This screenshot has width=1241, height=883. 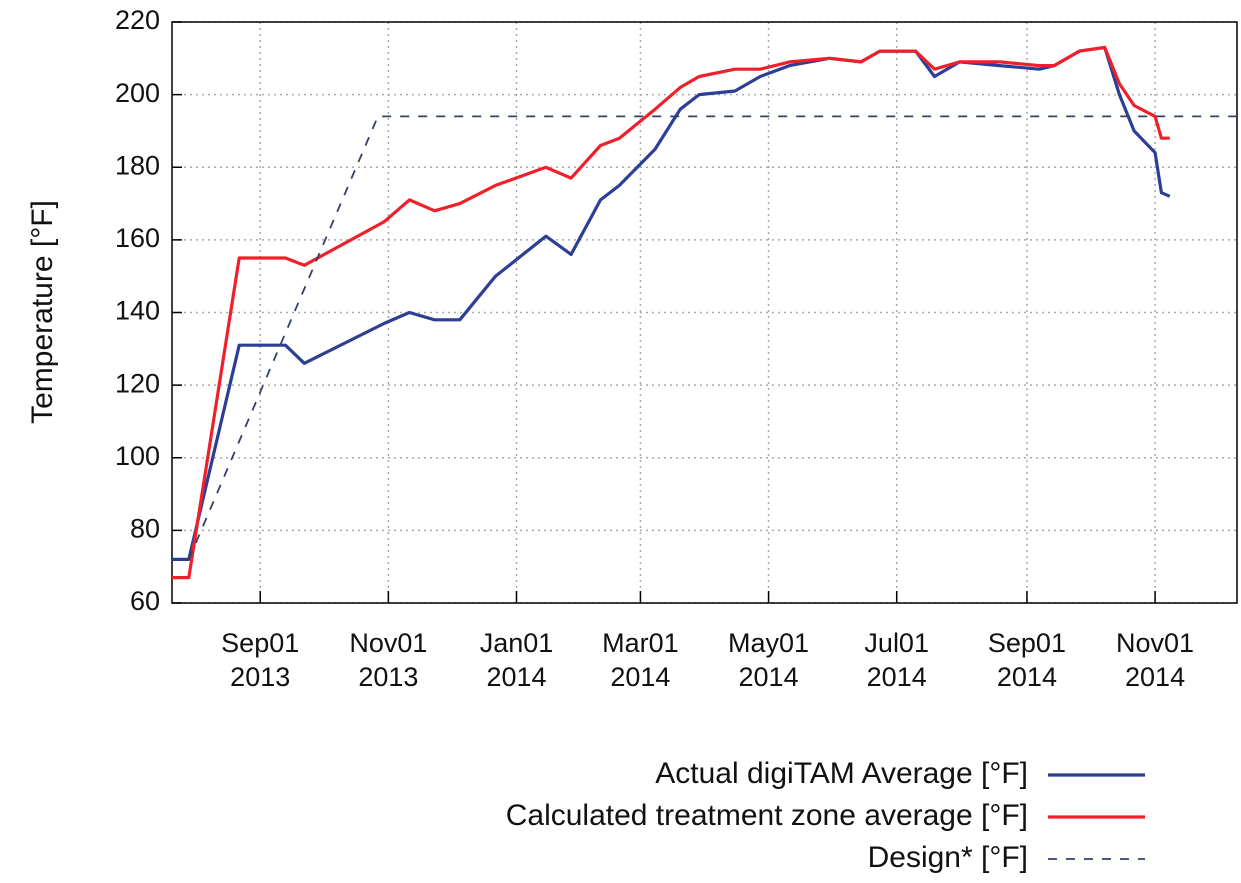 What do you see at coordinates (137, 93) in the screenshot?
I see `y-tick-label: 200` at bounding box center [137, 93].